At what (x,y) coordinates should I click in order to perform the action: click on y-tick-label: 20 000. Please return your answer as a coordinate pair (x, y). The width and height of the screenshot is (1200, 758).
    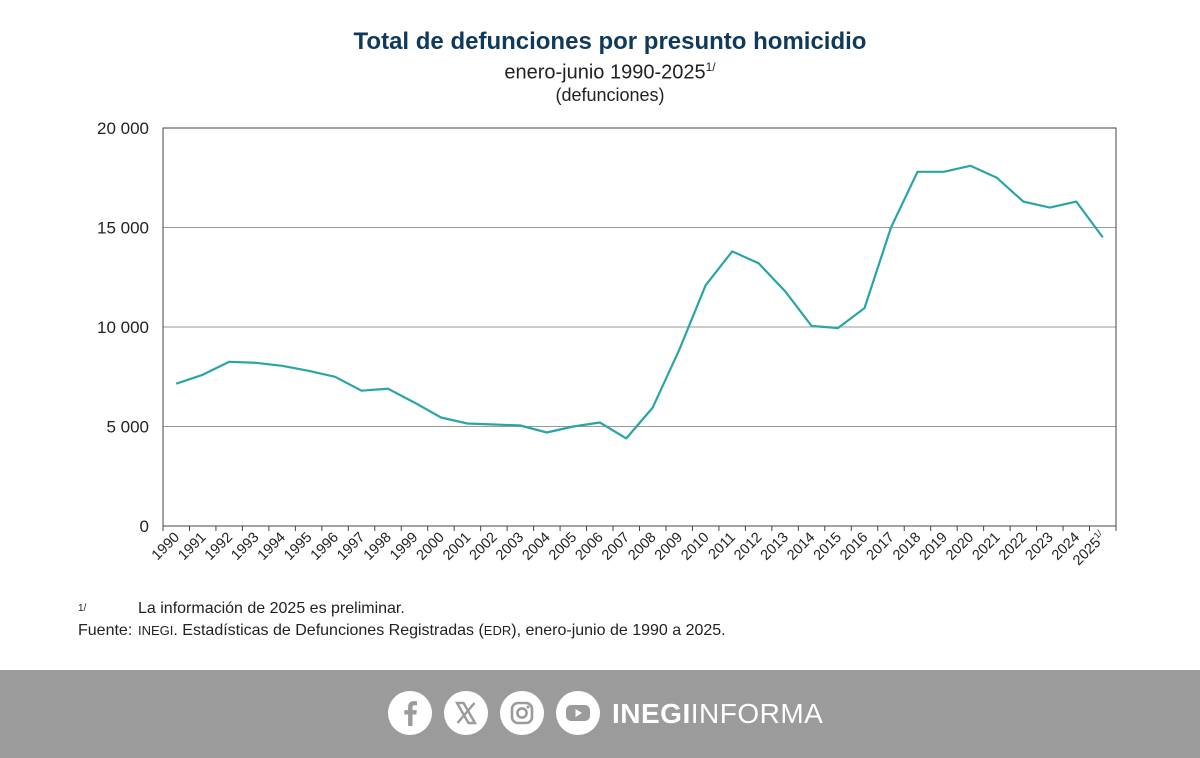
    Looking at the image, I should click on (123, 128).